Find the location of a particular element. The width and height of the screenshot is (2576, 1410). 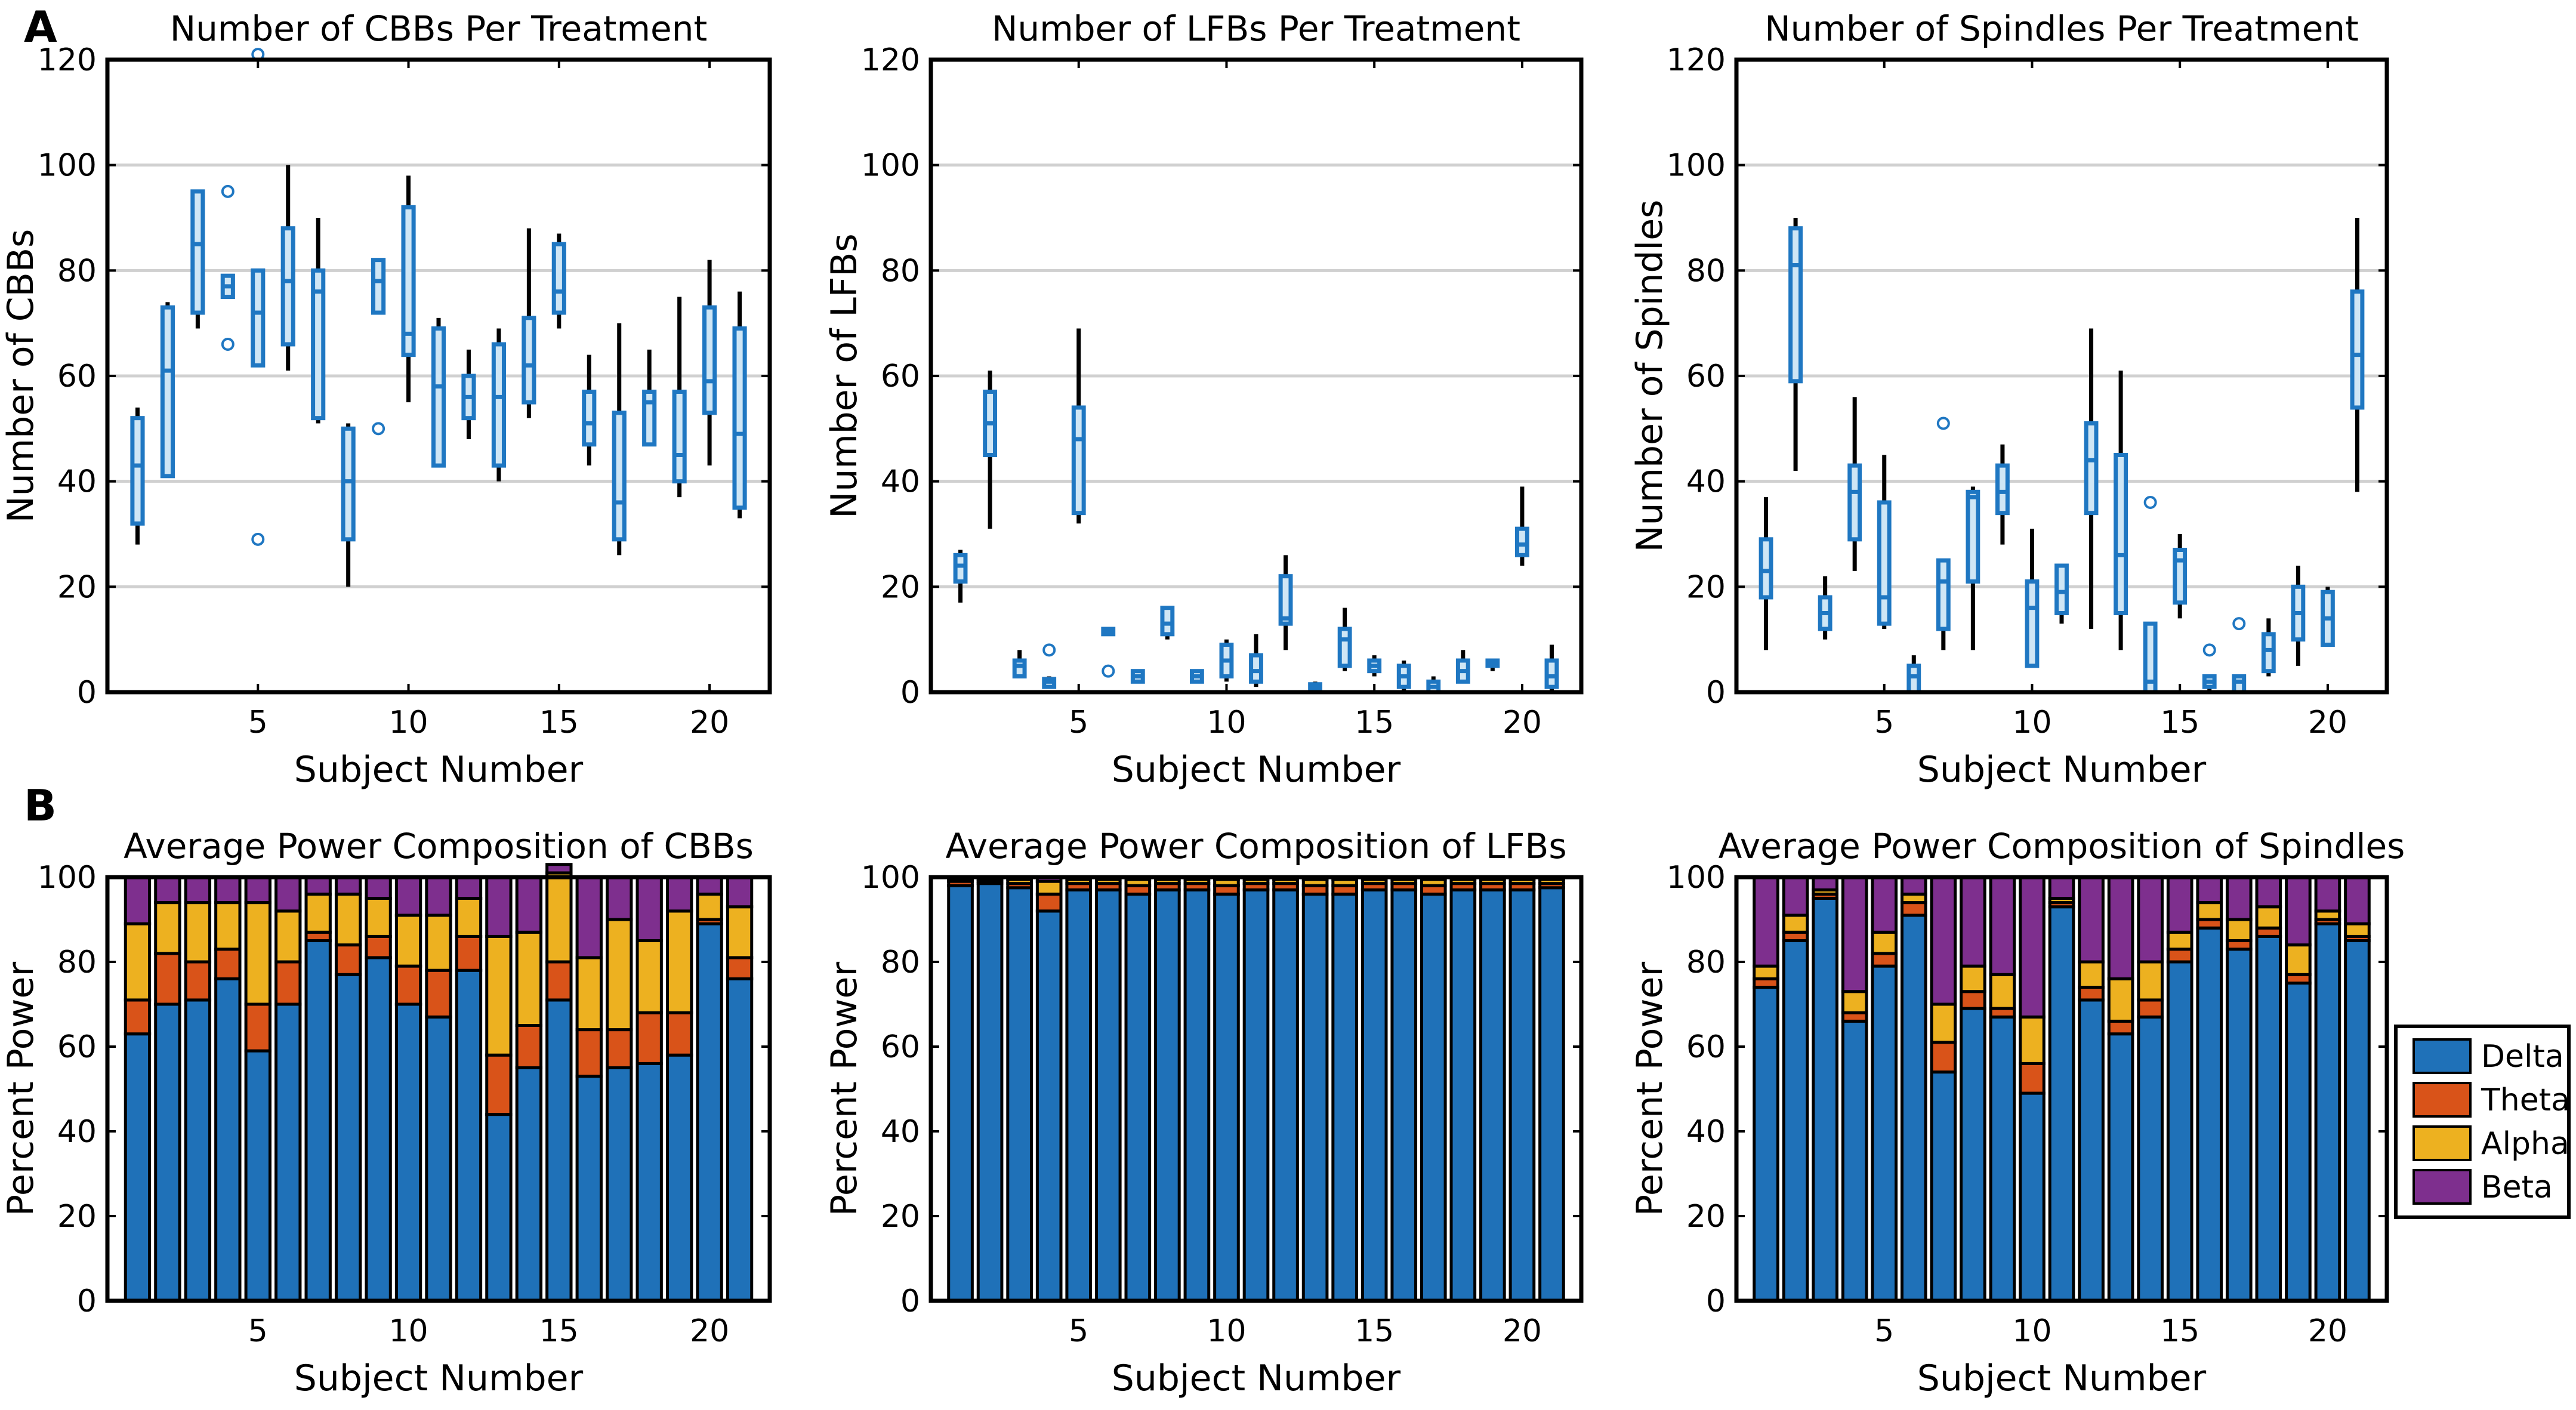

legend-label-alpha: Alpha is located at coordinates (2525, 1144).